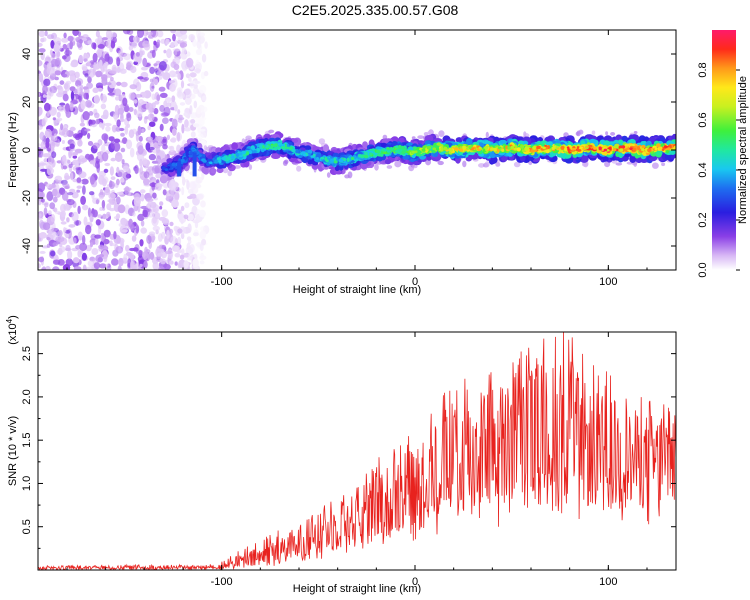 The width and height of the screenshot is (750, 600). Describe the element at coordinates (13, 333) in the screenshot. I see `snr-y-multiplier-base: (x10` at that location.